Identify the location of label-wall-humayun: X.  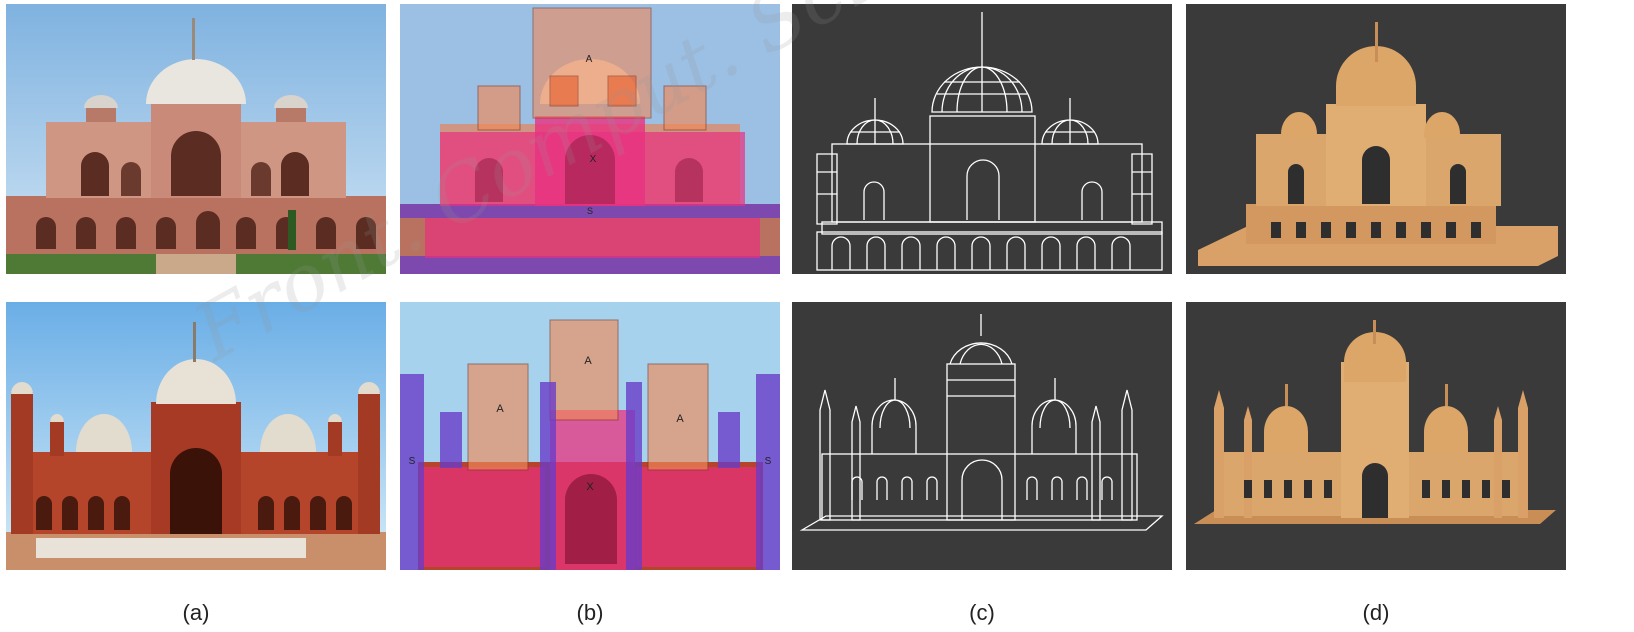
(593, 159).